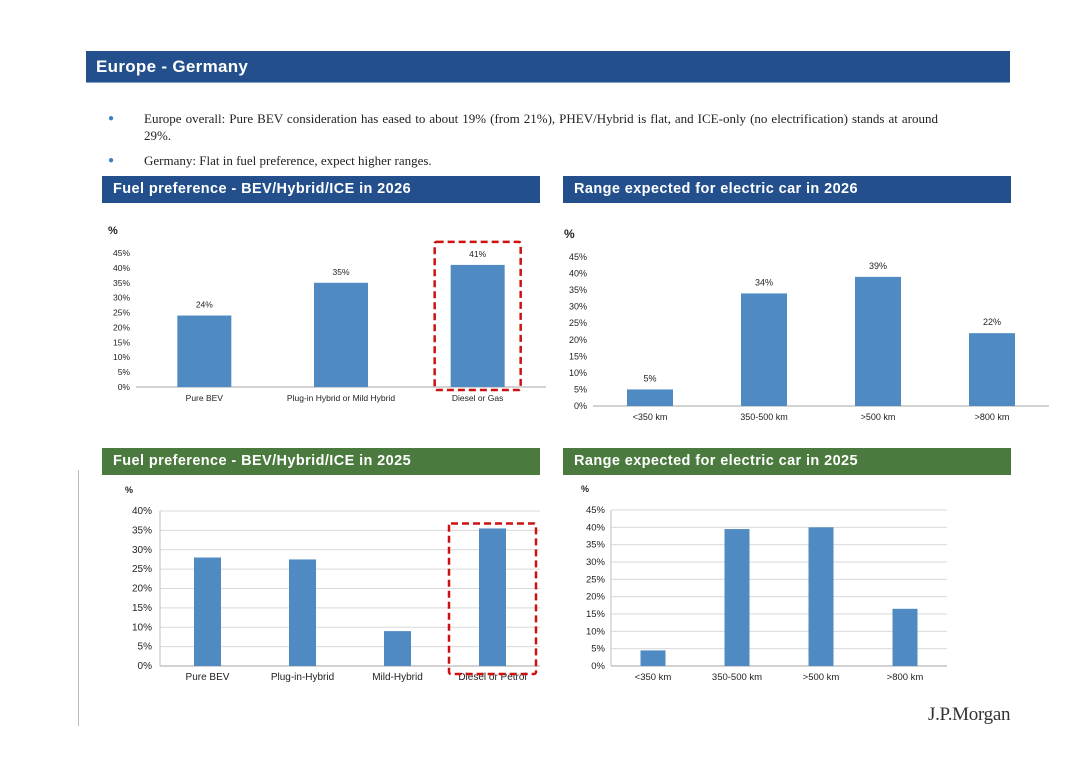 This screenshot has height=764, width=1080. Describe the element at coordinates (478, 398) in the screenshot. I see `x-tick-label: Diesel or Gas` at that location.